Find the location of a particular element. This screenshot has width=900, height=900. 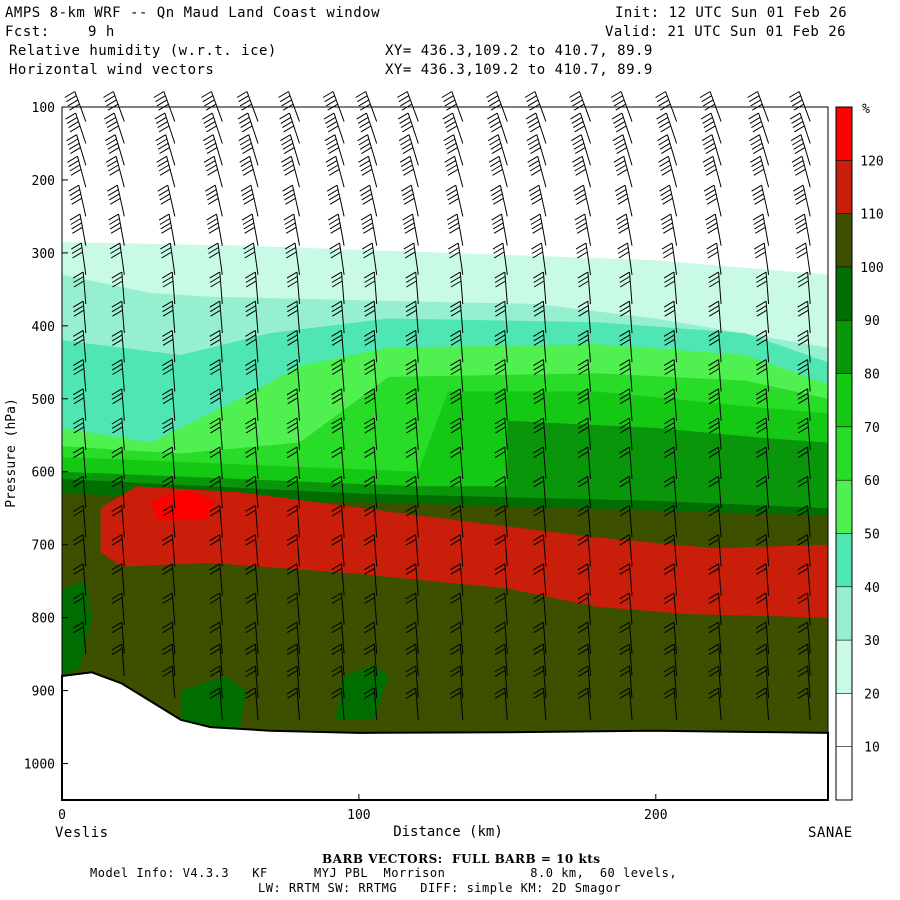

y-tick-label: 700 is located at coordinates (43, 546).